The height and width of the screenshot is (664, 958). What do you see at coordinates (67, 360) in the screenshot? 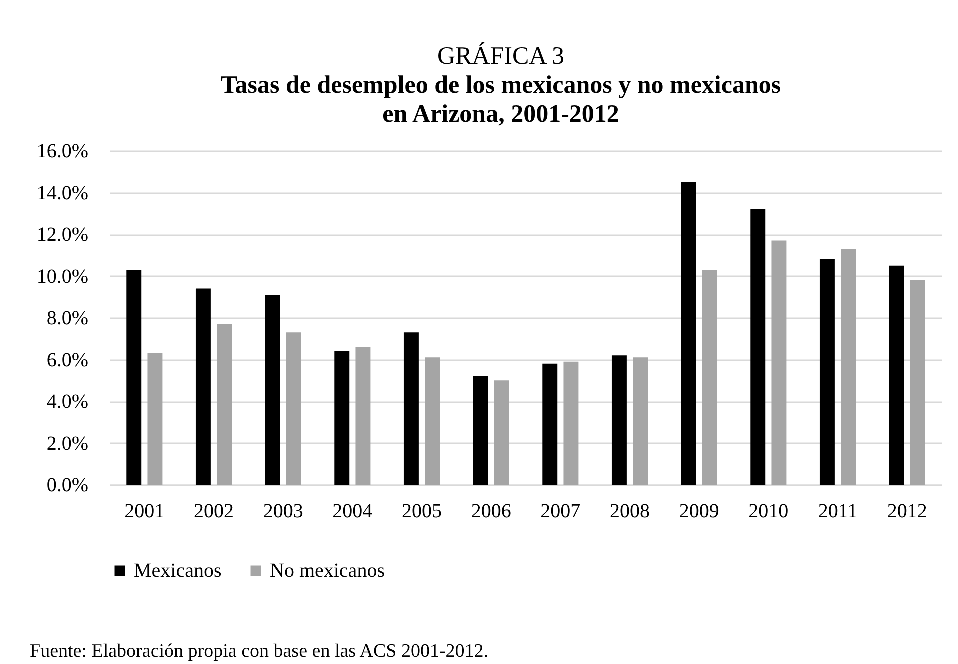
I see `y-tick-label: 6.0%` at bounding box center [67, 360].